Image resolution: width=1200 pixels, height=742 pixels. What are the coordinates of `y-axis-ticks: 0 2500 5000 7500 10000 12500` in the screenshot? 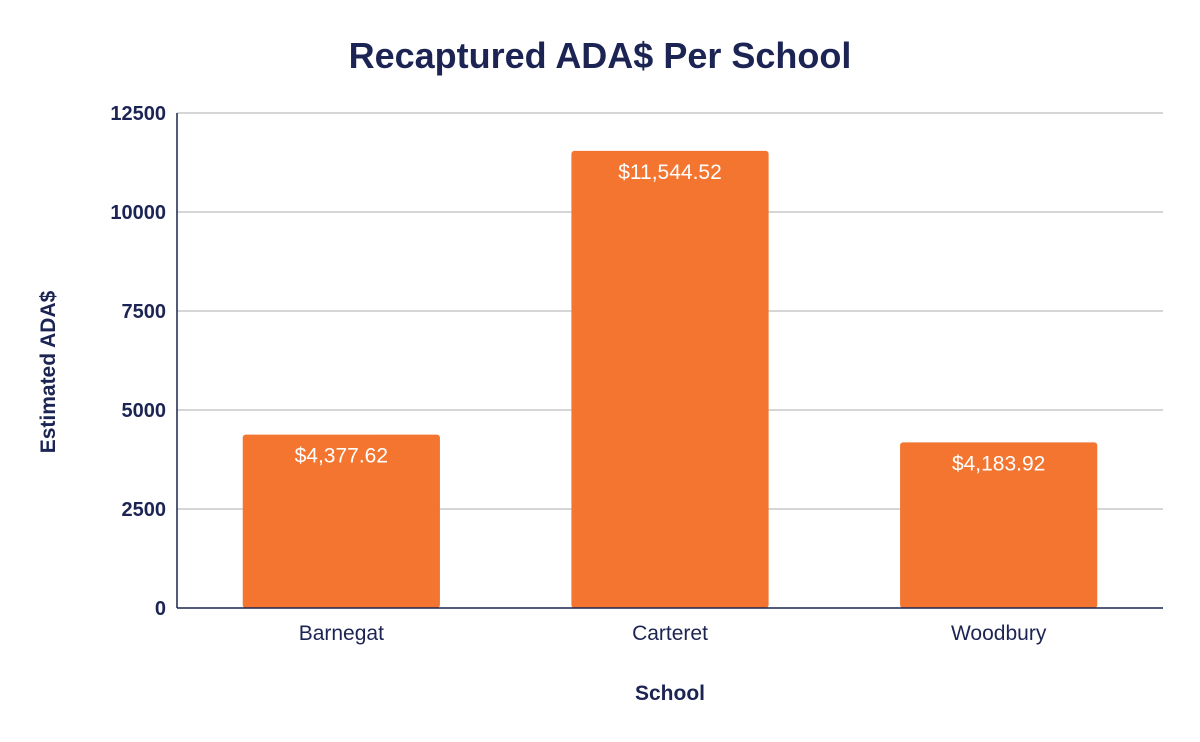 It's located at (138, 361).